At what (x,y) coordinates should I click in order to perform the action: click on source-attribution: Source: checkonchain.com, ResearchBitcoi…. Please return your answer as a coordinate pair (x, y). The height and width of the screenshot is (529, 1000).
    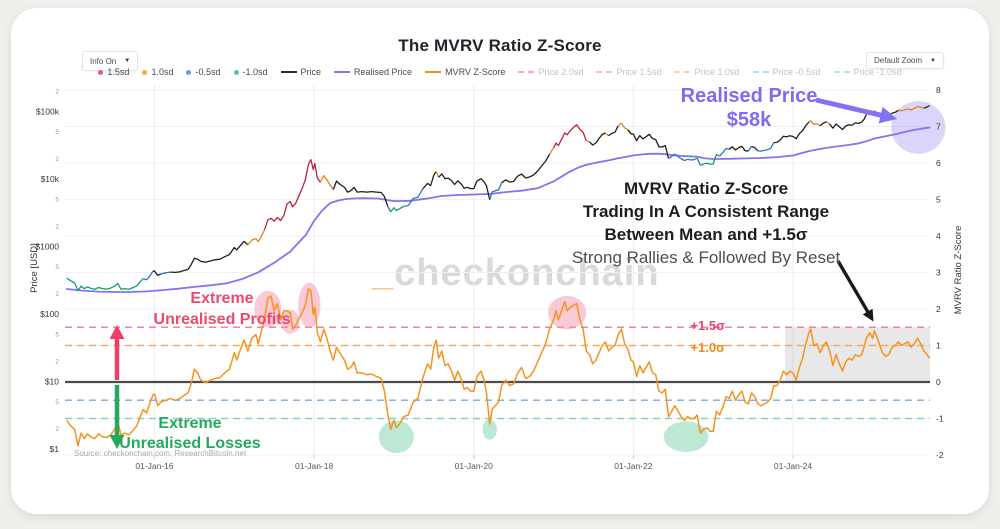
    Looking at the image, I should click on (160, 453).